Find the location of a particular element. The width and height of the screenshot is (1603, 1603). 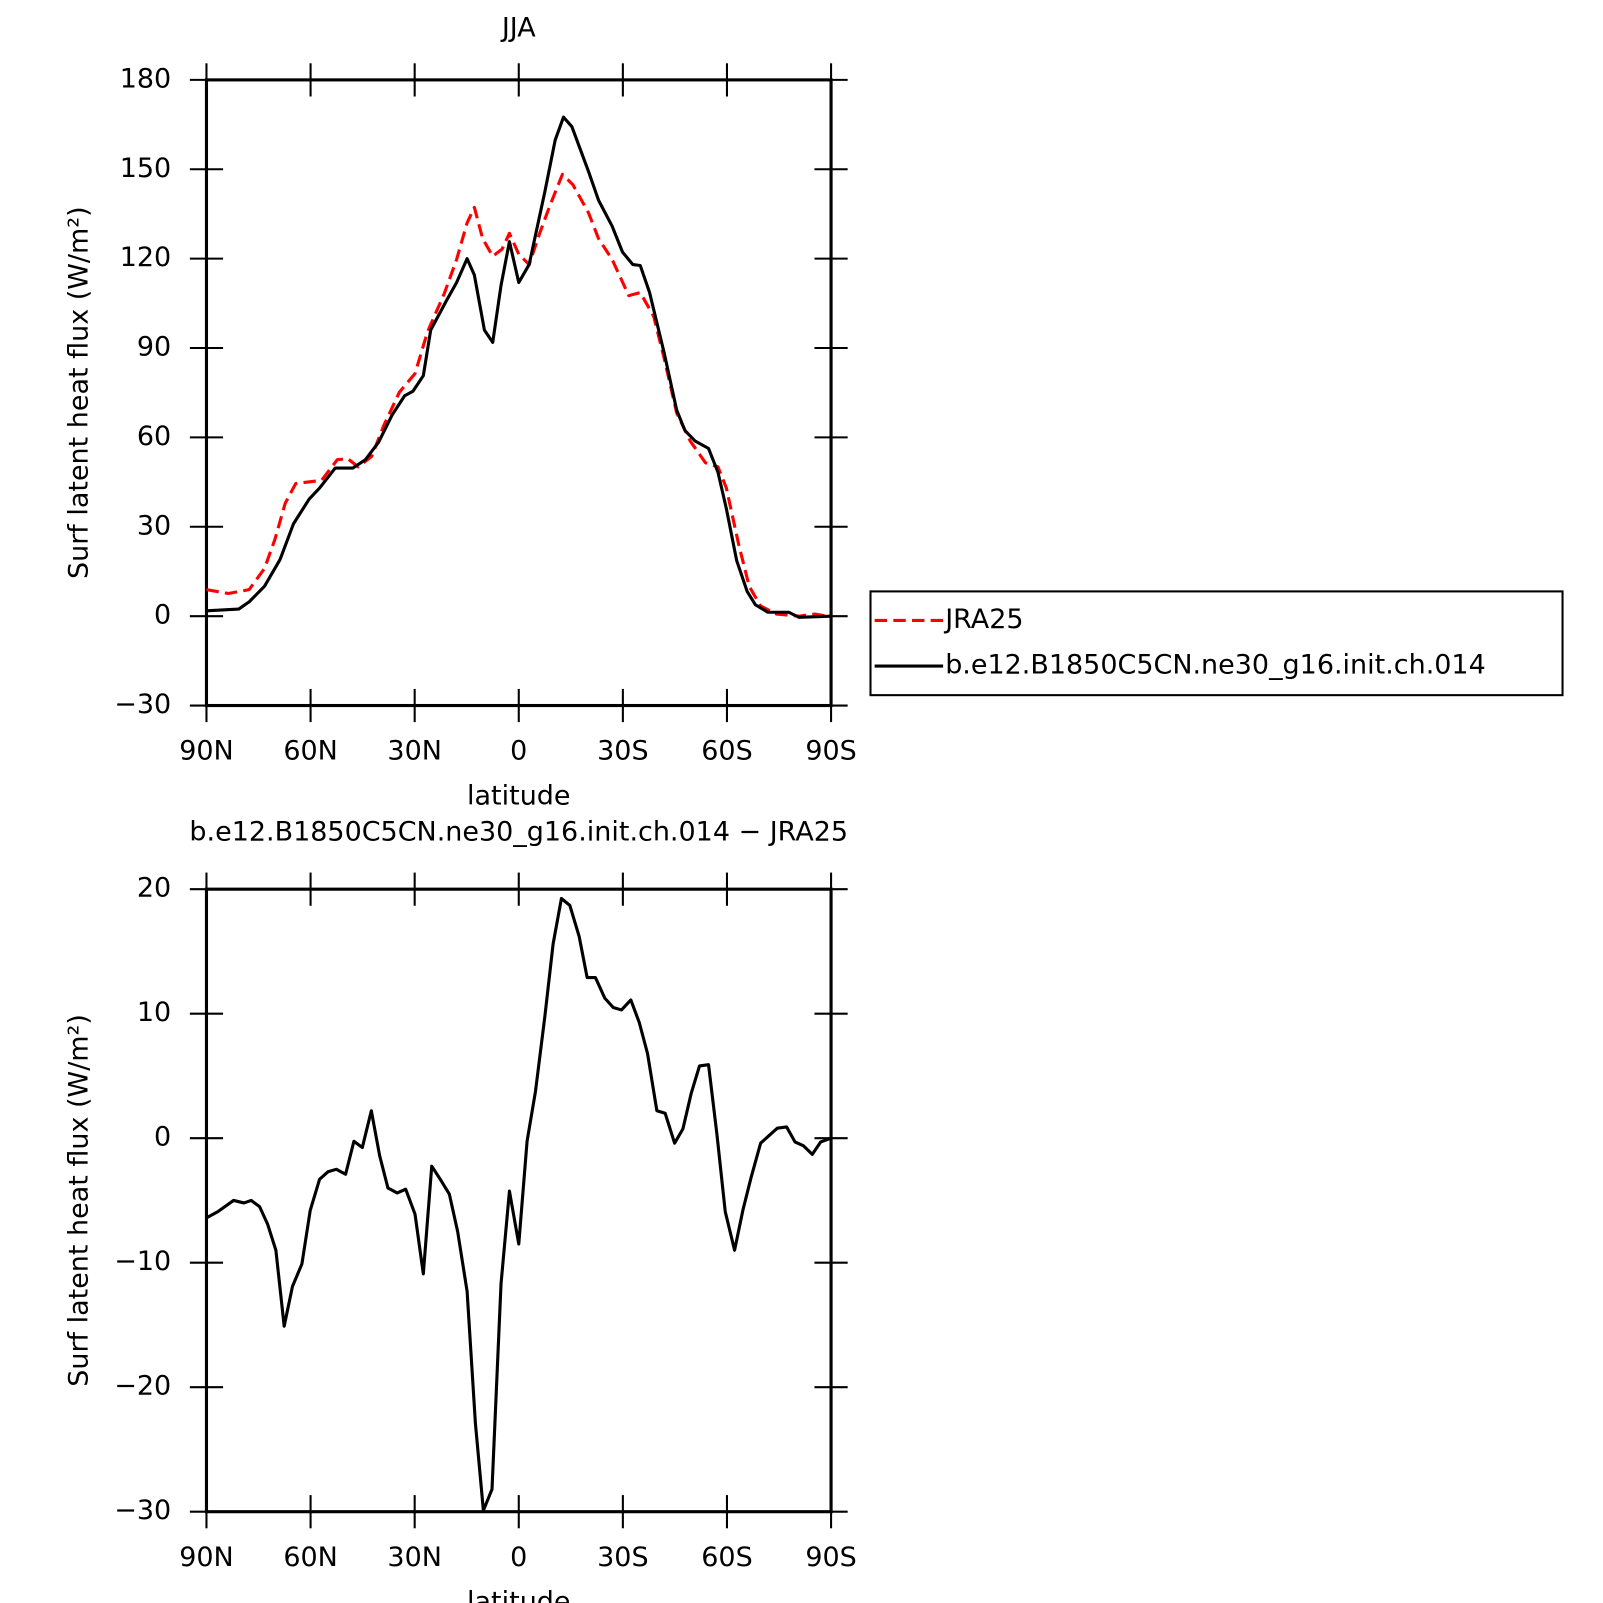

y-tick-label: 90 is located at coordinates (154, 347).